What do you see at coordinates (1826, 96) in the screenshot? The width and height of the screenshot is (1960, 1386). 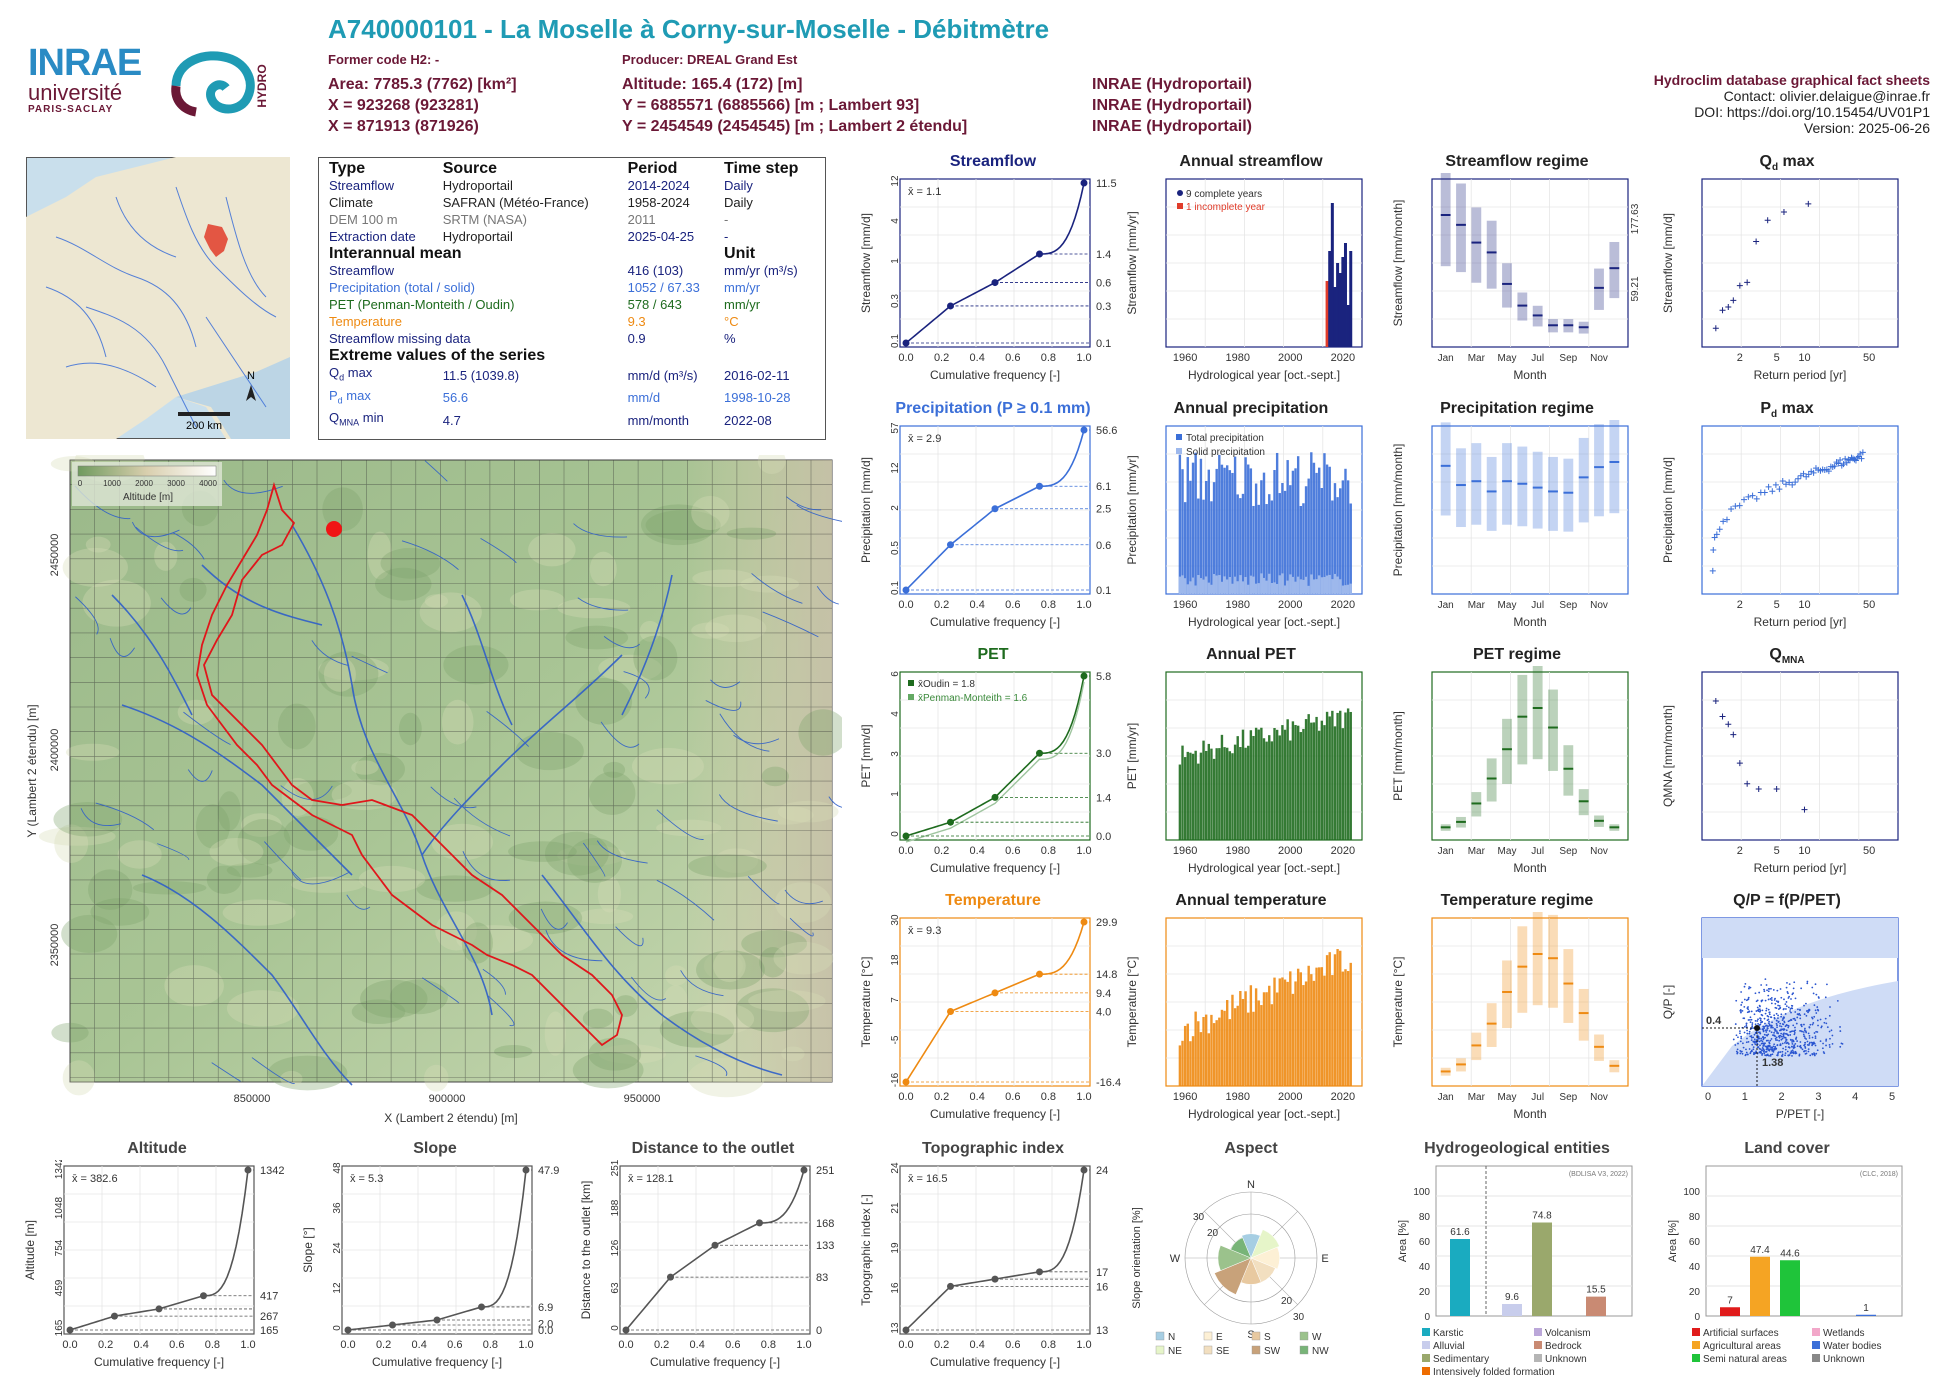 I see `contact-link: Contact: olivier.delaigue@inrae.fr` at bounding box center [1826, 96].